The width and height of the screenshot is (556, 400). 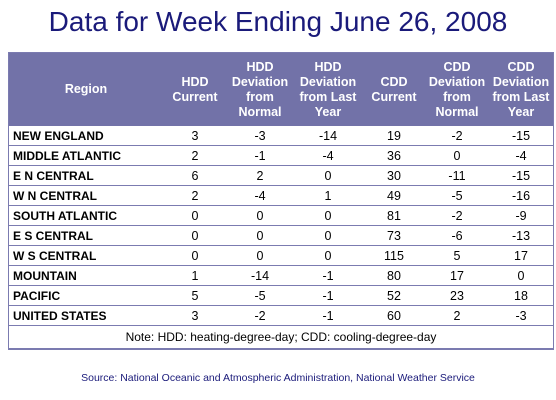 What do you see at coordinates (394, 235) in the screenshot?
I see `value-cell: 73` at bounding box center [394, 235].